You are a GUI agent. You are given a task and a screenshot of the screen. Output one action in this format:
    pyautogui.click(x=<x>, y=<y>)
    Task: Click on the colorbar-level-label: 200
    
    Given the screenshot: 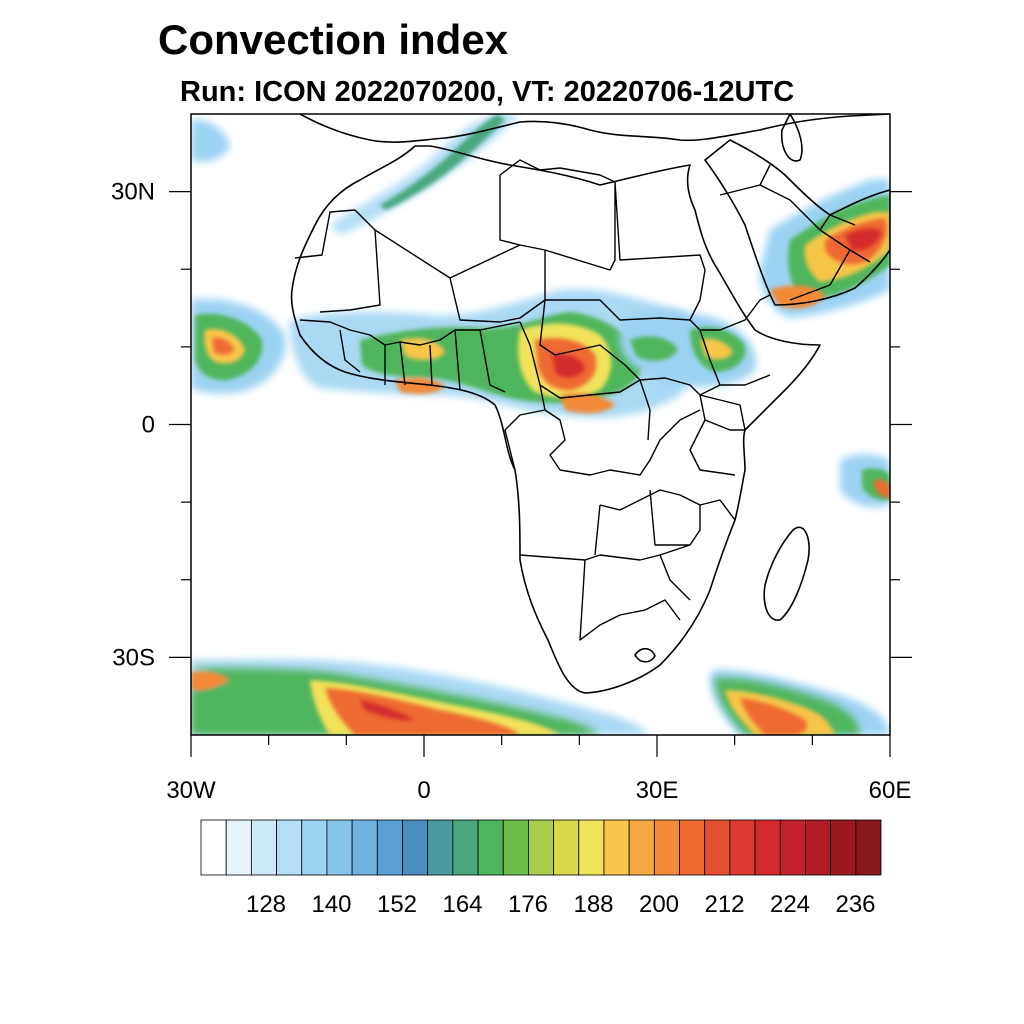 What is the action you would take?
    pyautogui.click(x=659, y=904)
    